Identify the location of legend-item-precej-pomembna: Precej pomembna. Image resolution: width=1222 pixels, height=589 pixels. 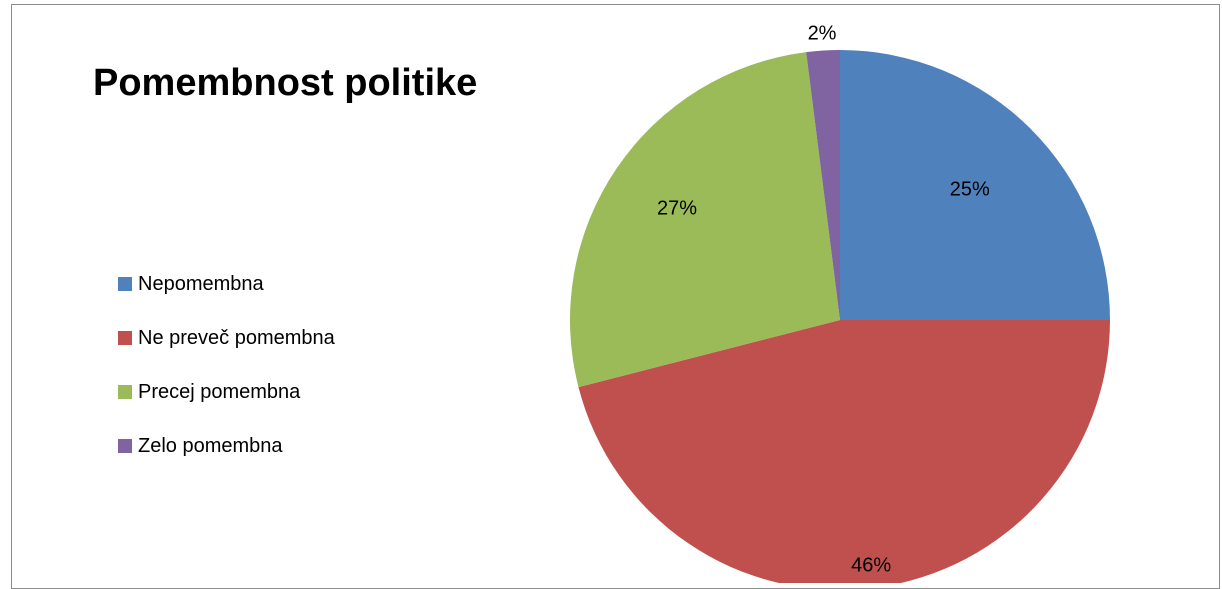
(226, 392).